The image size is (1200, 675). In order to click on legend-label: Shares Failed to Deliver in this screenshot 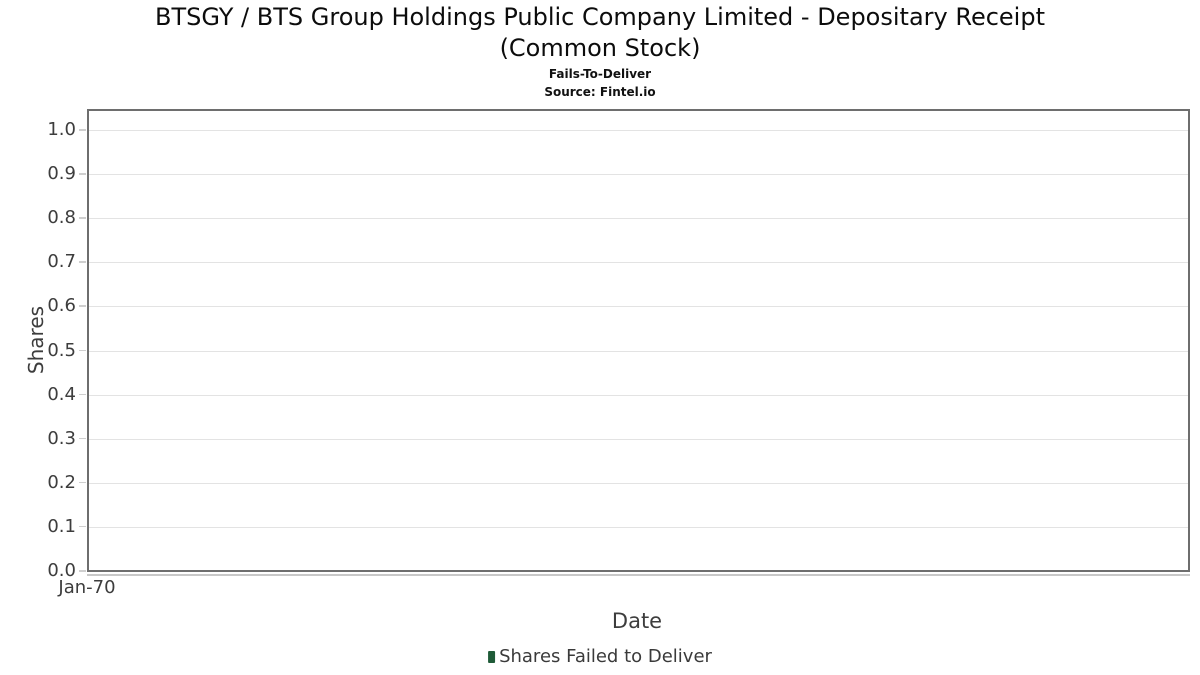, I will do `click(605, 656)`.